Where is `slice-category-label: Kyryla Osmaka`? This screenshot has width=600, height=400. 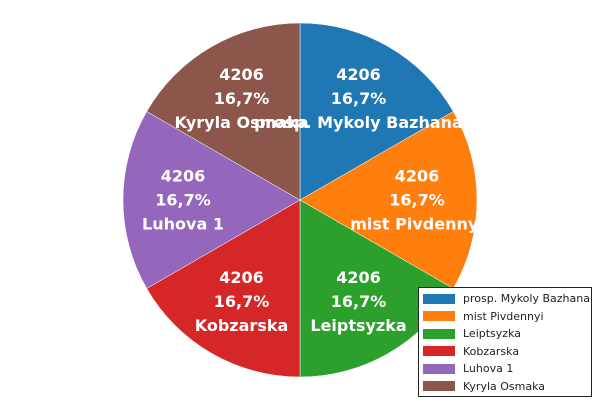
slice-category-label: Kyryla Osmaka is located at coordinates (241, 122).